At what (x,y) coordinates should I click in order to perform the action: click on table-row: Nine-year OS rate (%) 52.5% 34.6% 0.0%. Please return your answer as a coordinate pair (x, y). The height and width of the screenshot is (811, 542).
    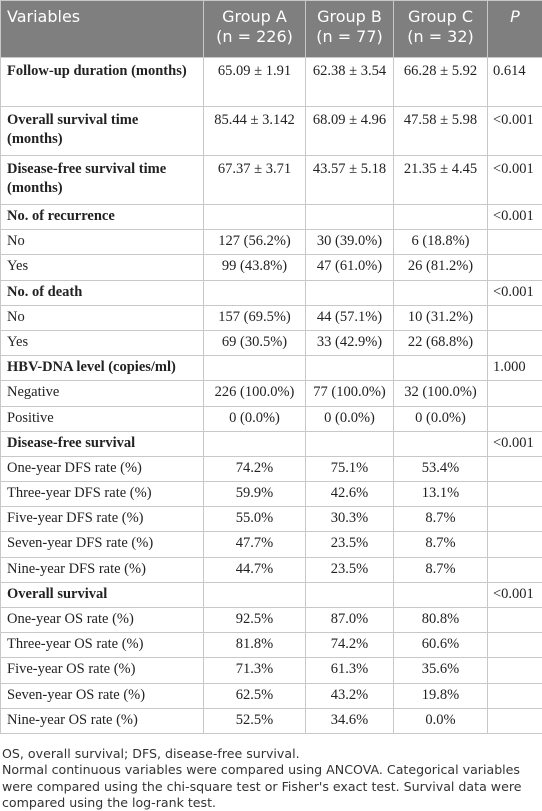
    Looking at the image, I should click on (271, 720).